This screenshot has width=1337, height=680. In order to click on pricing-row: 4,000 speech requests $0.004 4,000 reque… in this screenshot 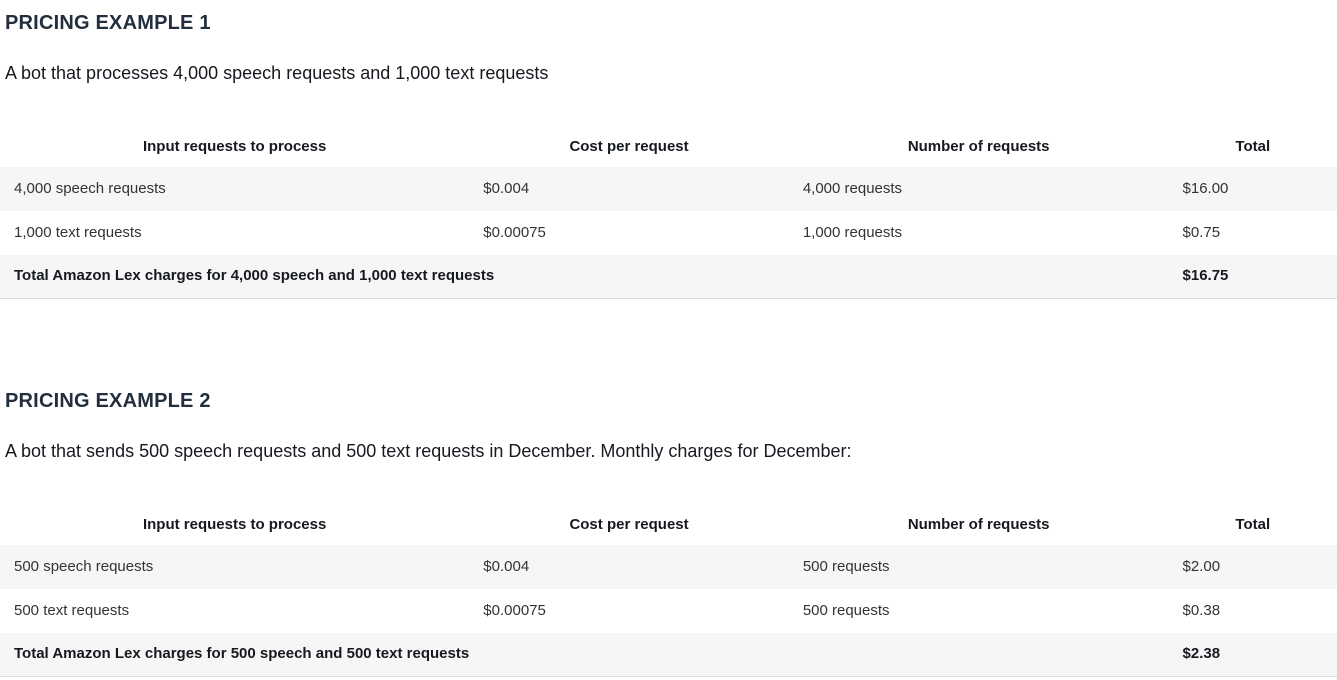, I will do `click(668, 189)`.